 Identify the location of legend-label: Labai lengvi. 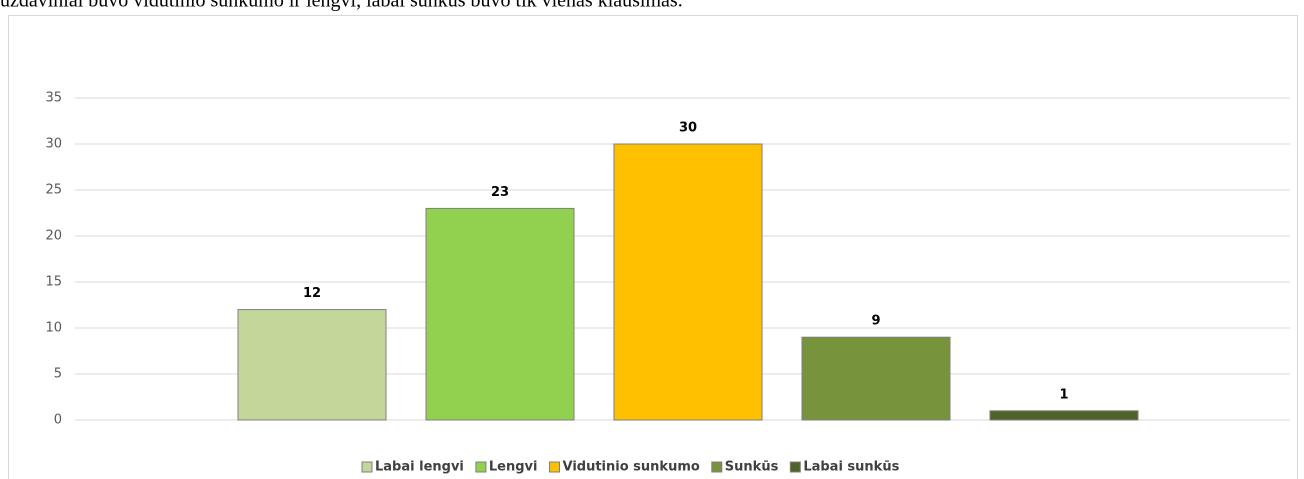
(419, 467).